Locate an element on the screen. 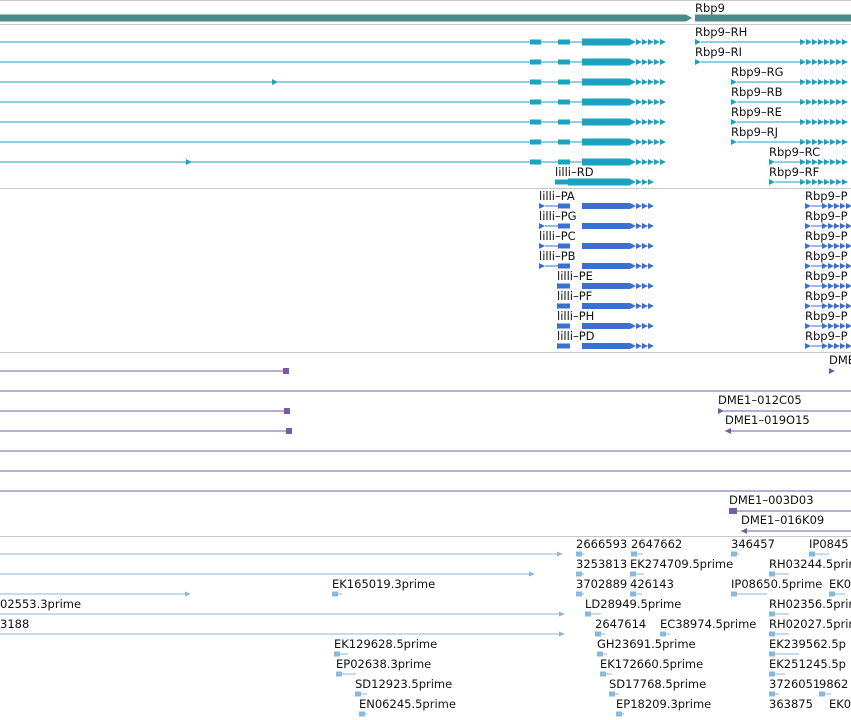  transcript-label: Rbp9–RC is located at coordinates (795, 152).